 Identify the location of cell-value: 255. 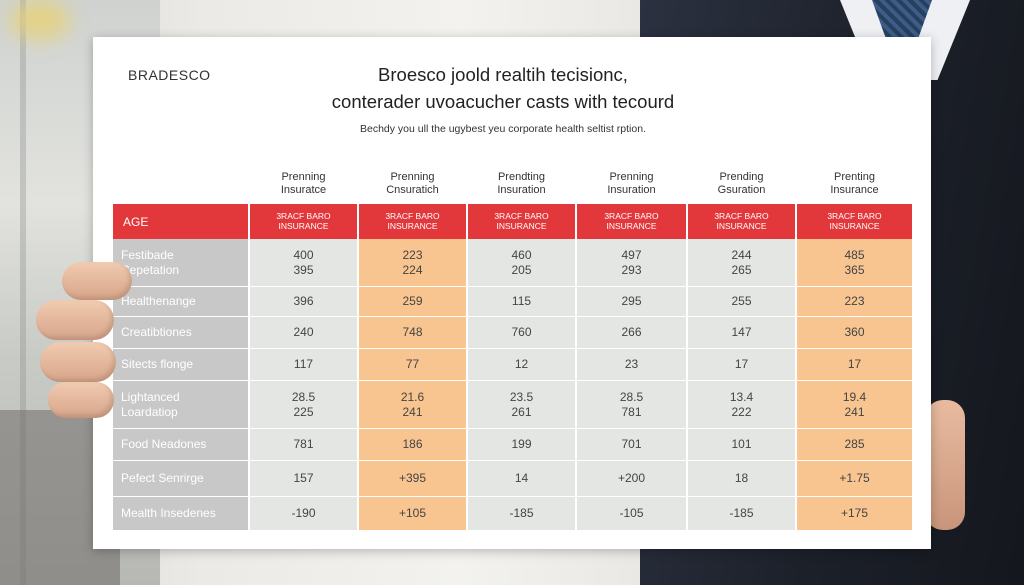
(741, 301).